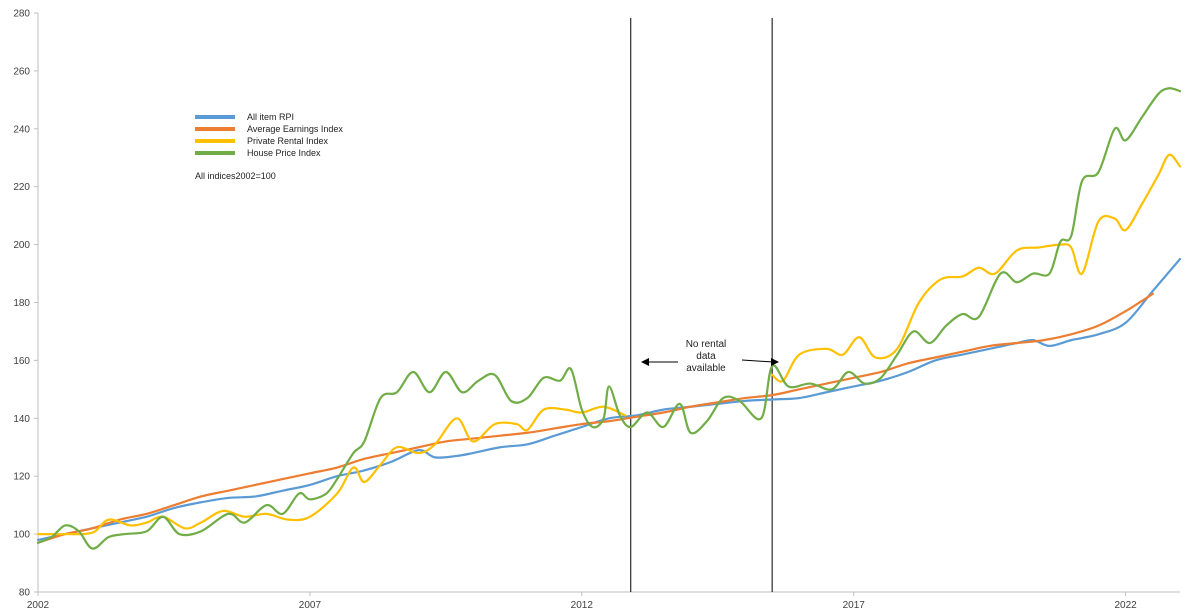 This screenshot has width=1191, height=616. I want to click on y-tick-label: 140, so click(21, 419).